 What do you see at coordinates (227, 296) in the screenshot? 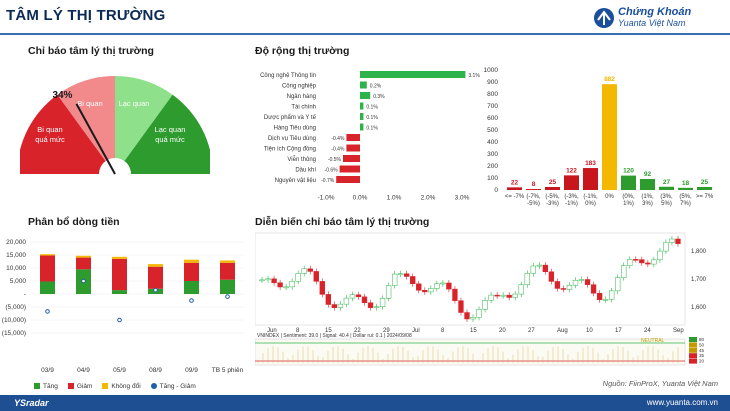
I see `cash-net-marker` at bounding box center [227, 296].